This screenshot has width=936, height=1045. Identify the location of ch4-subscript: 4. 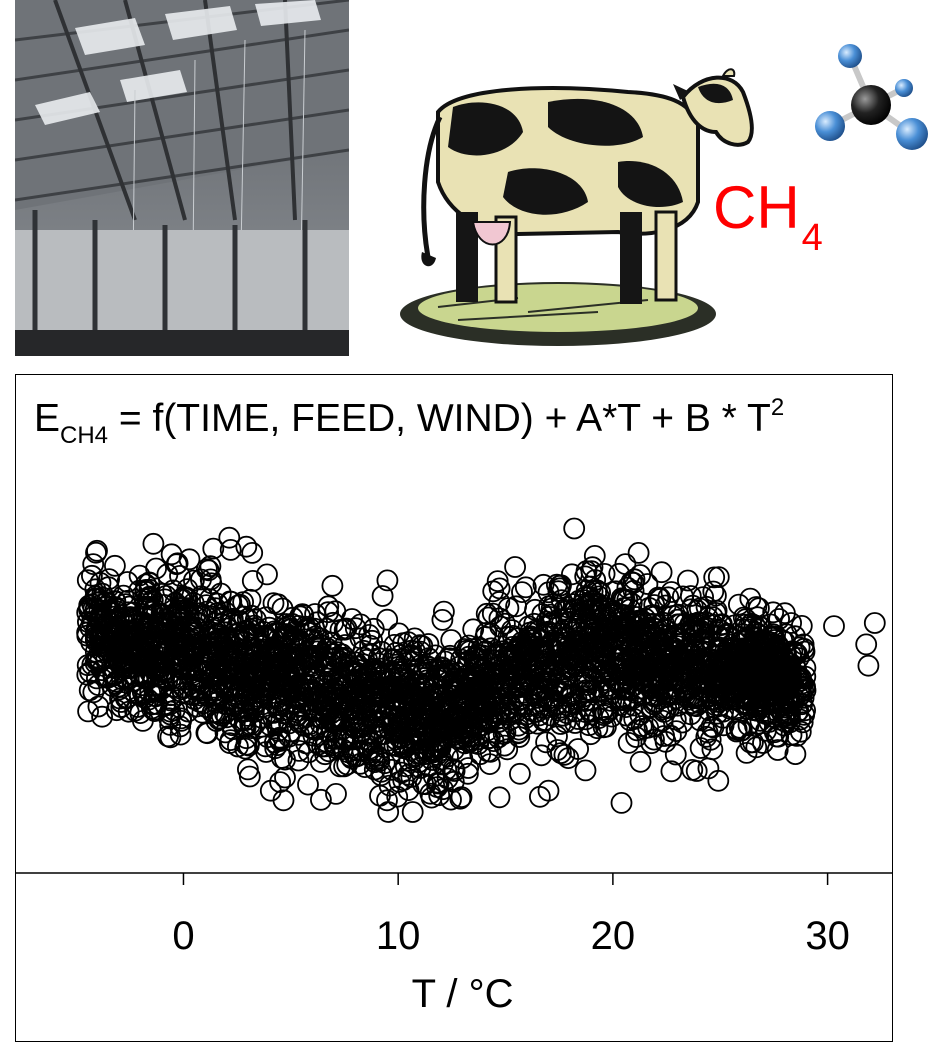
(812, 238).